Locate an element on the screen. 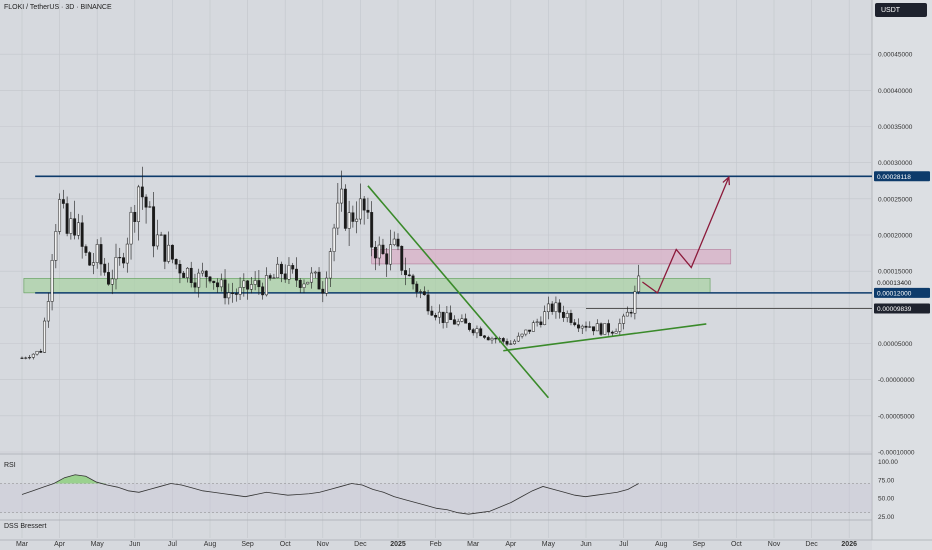 The height and width of the screenshot is (550, 932). supply-zone is located at coordinates (551, 257).